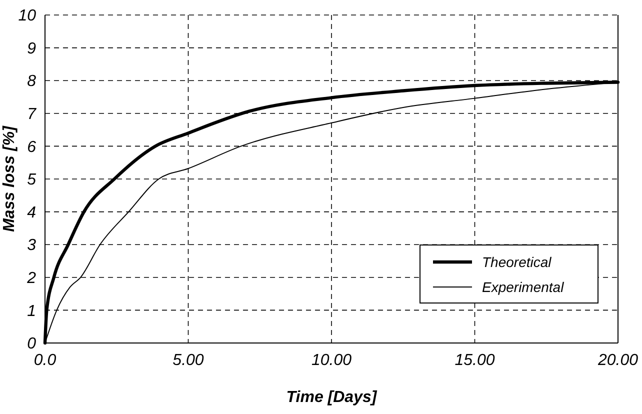  I want to click on y-tick-label: 8, so click(31, 81).